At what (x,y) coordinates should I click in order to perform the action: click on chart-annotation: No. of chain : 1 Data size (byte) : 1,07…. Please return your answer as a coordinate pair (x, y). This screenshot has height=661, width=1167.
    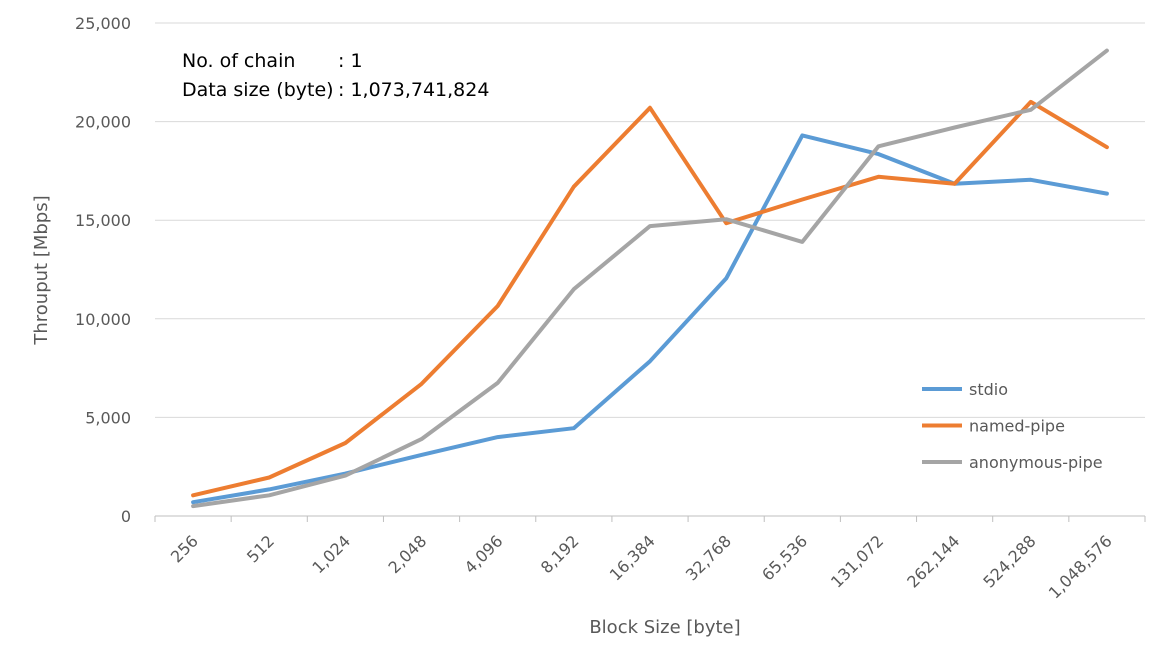
    Looking at the image, I should click on (335, 75).